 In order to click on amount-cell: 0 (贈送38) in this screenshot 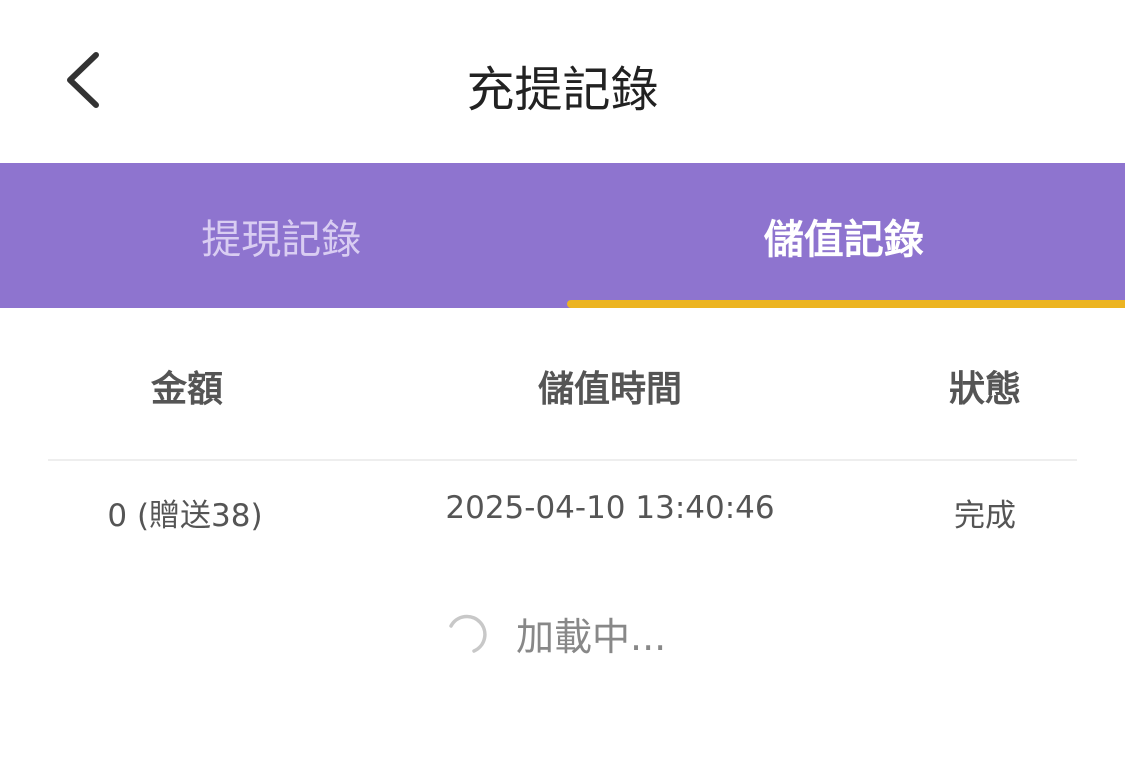, I will do `click(185, 516)`.